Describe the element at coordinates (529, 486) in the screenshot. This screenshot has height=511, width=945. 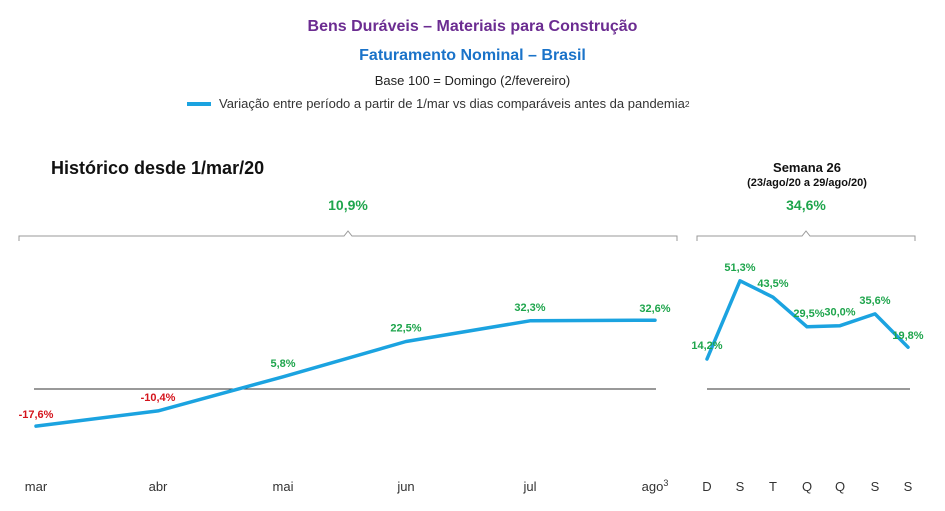
I see `history-category-label: jul` at that location.